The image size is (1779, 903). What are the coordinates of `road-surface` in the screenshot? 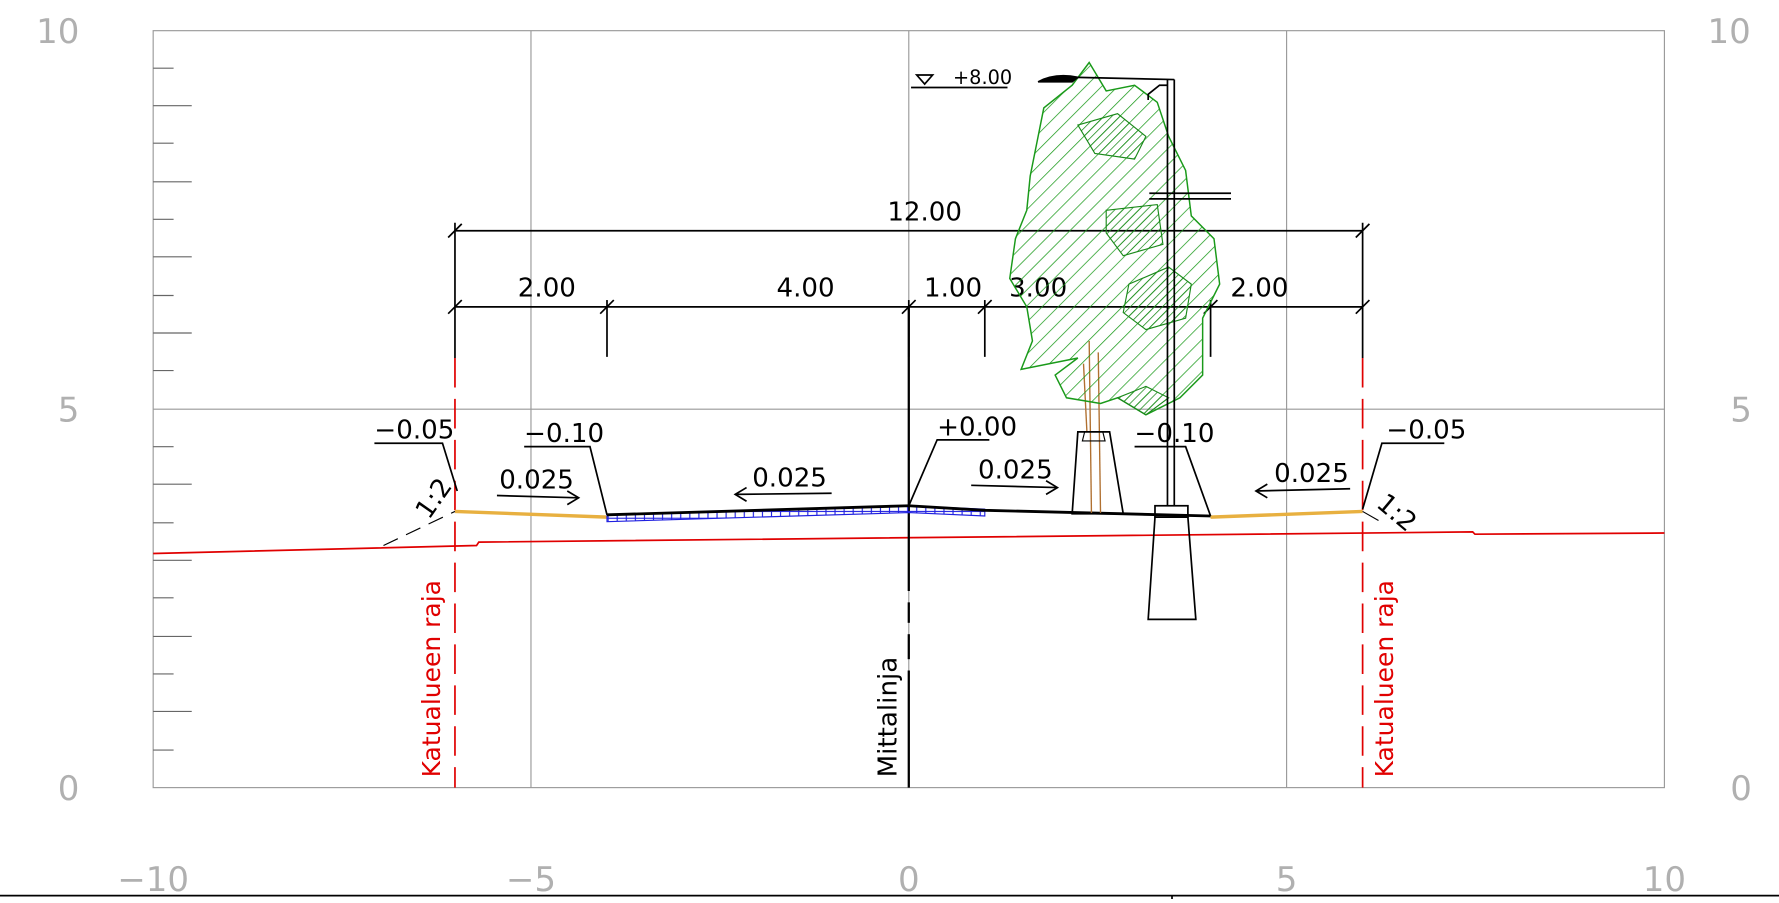 It's located at (881, 525).